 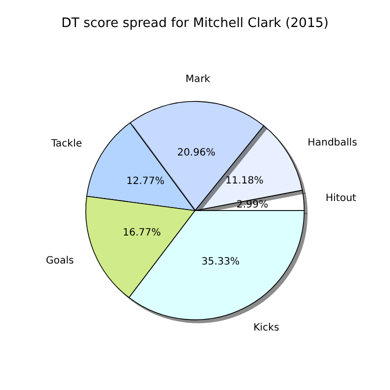 What do you see at coordinates (341, 198) in the screenshot?
I see `slice-label: Hitout` at bounding box center [341, 198].